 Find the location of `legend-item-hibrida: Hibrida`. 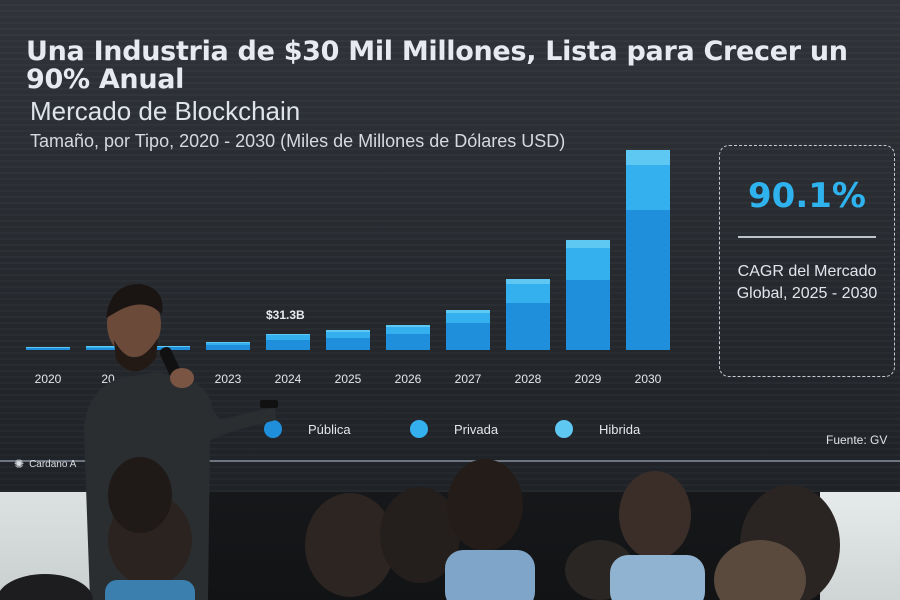

legend-item-hibrida: Hibrida is located at coordinates (597, 429).